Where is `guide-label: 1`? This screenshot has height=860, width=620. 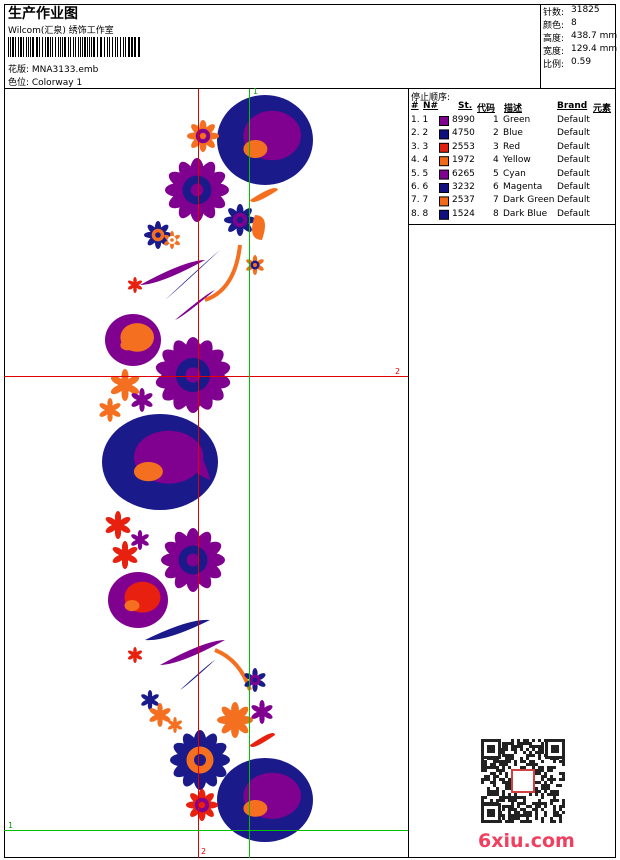 guide-label: 1 is located at coordinates (256, 91).